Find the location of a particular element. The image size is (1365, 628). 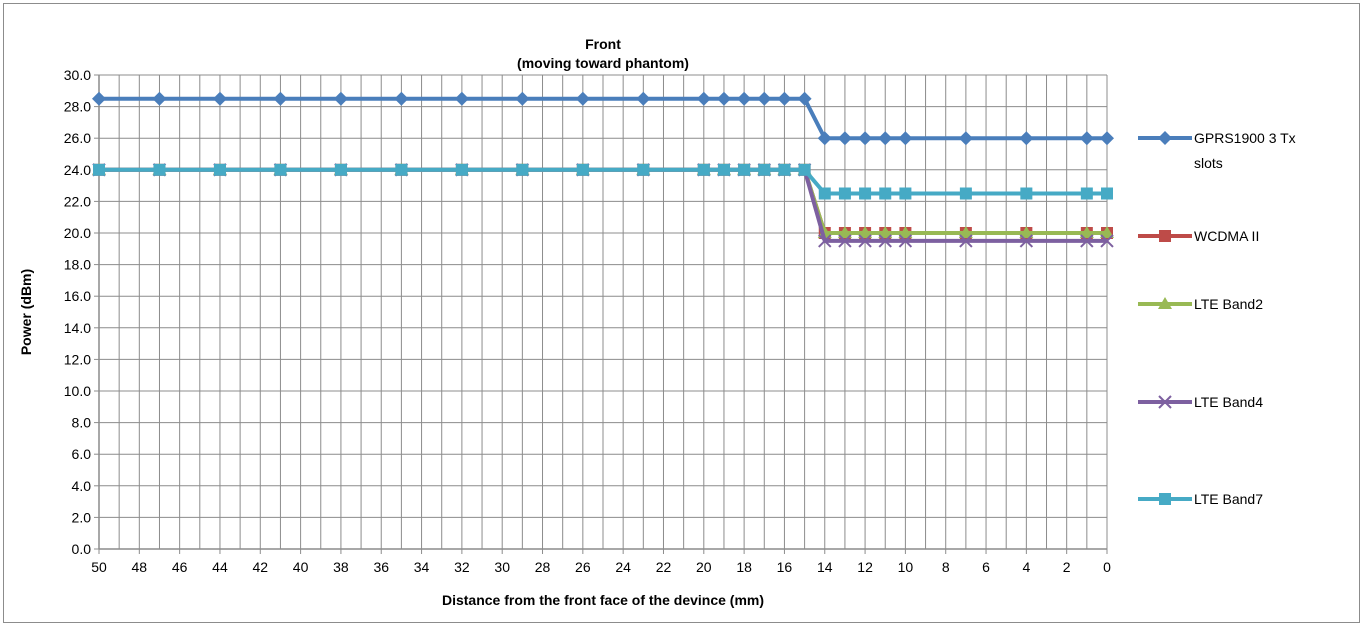

legend-label: slots is located at coordinates (1208, 163).